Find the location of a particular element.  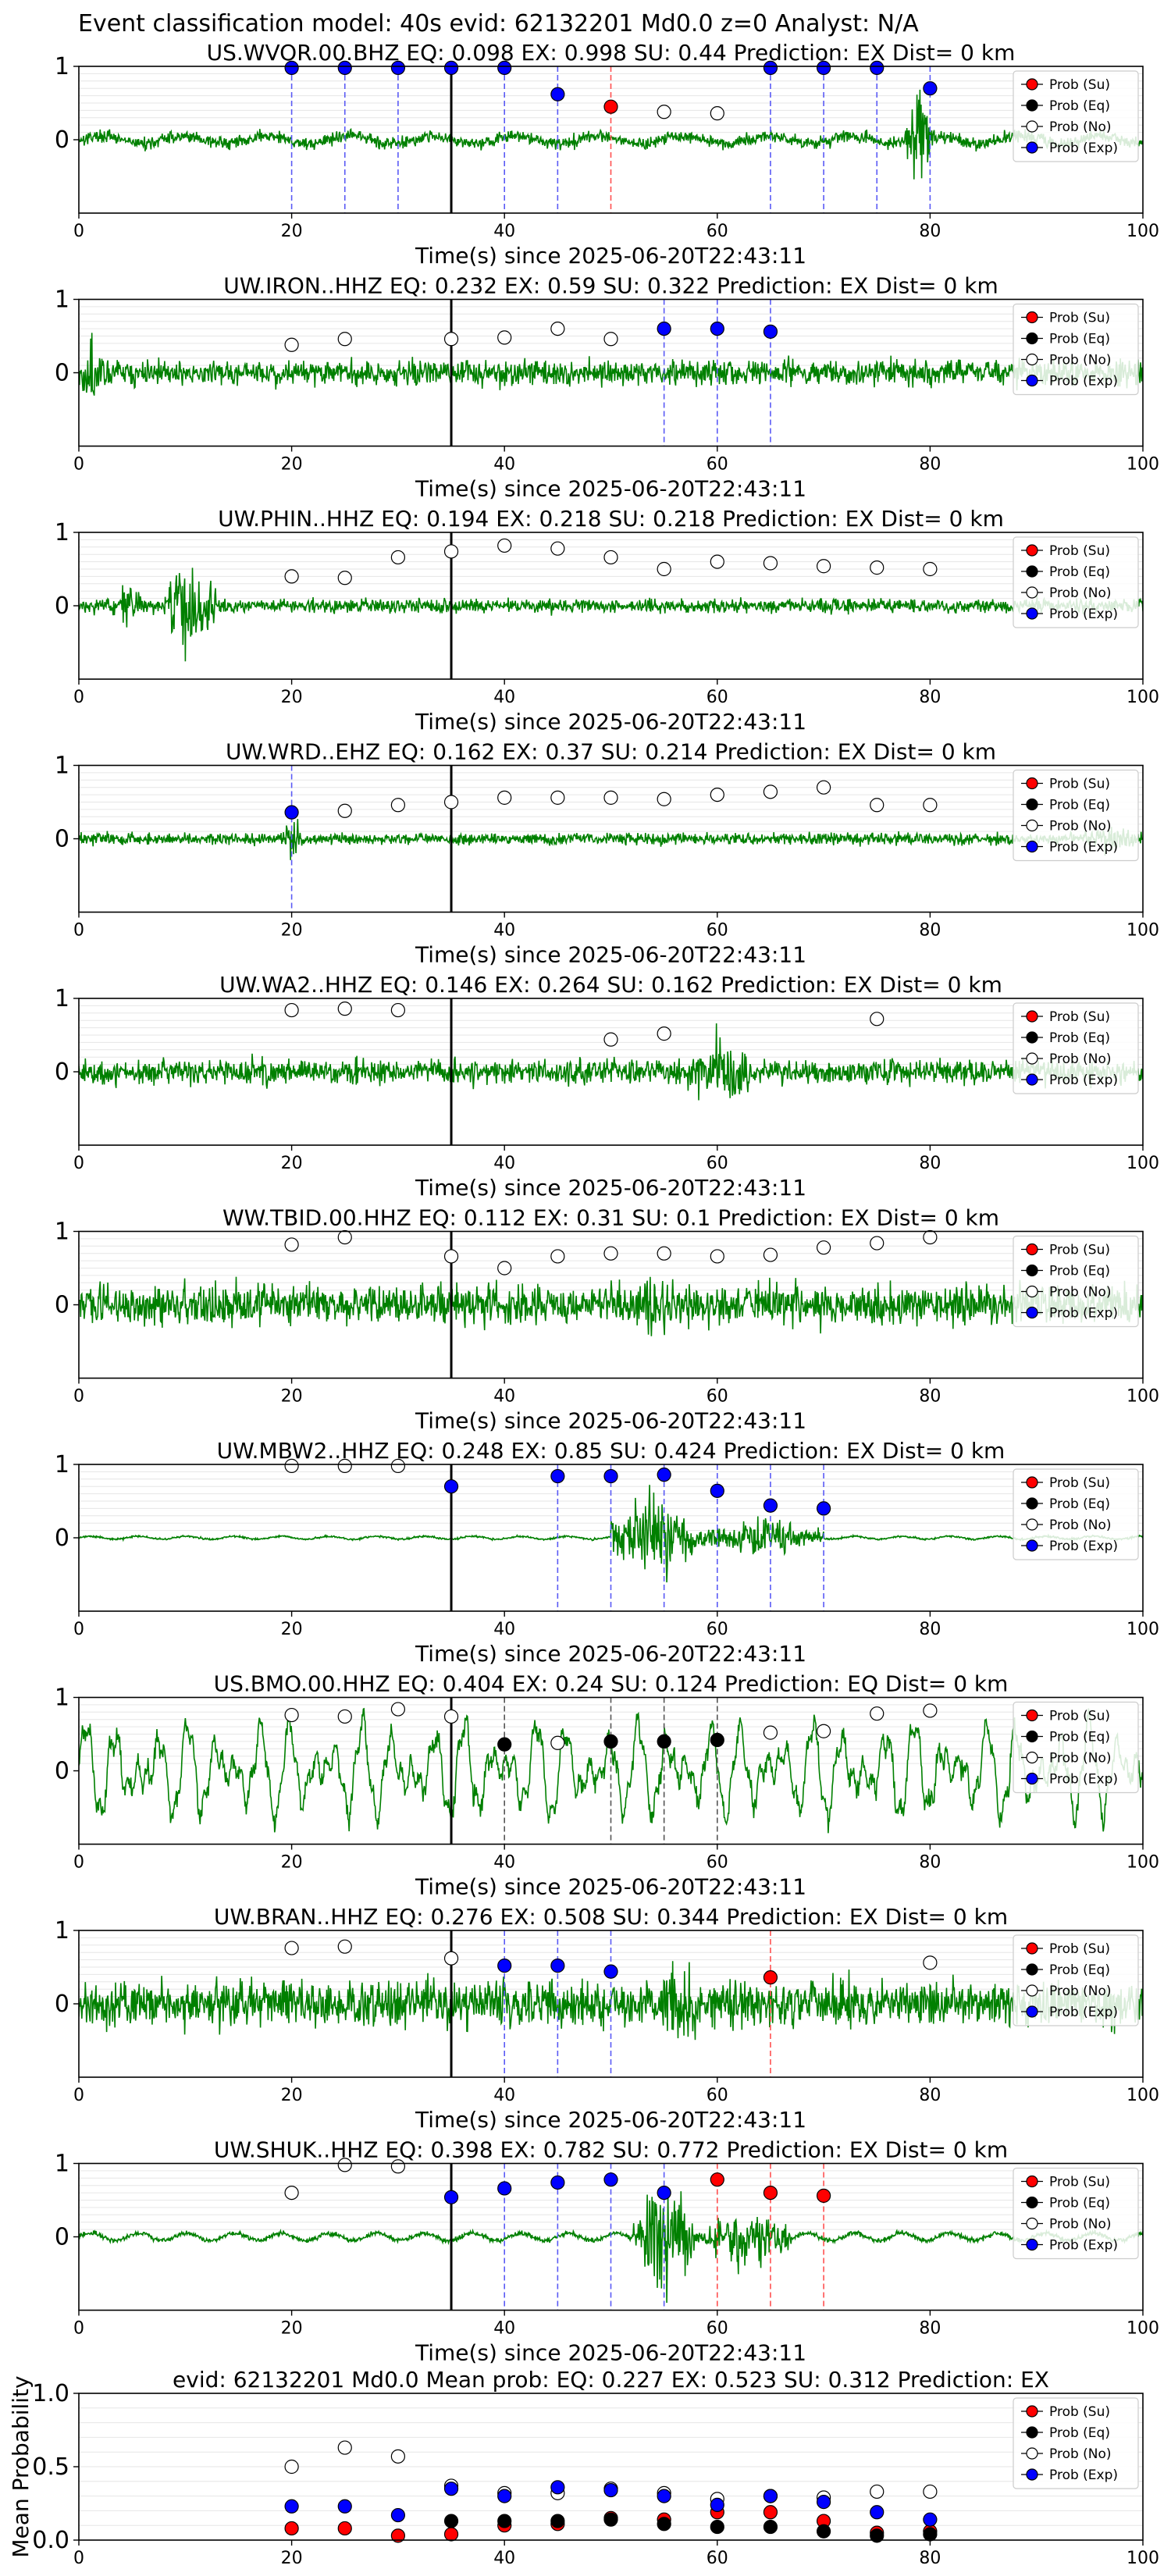

panel-data is located at coordinates (611, 1071).